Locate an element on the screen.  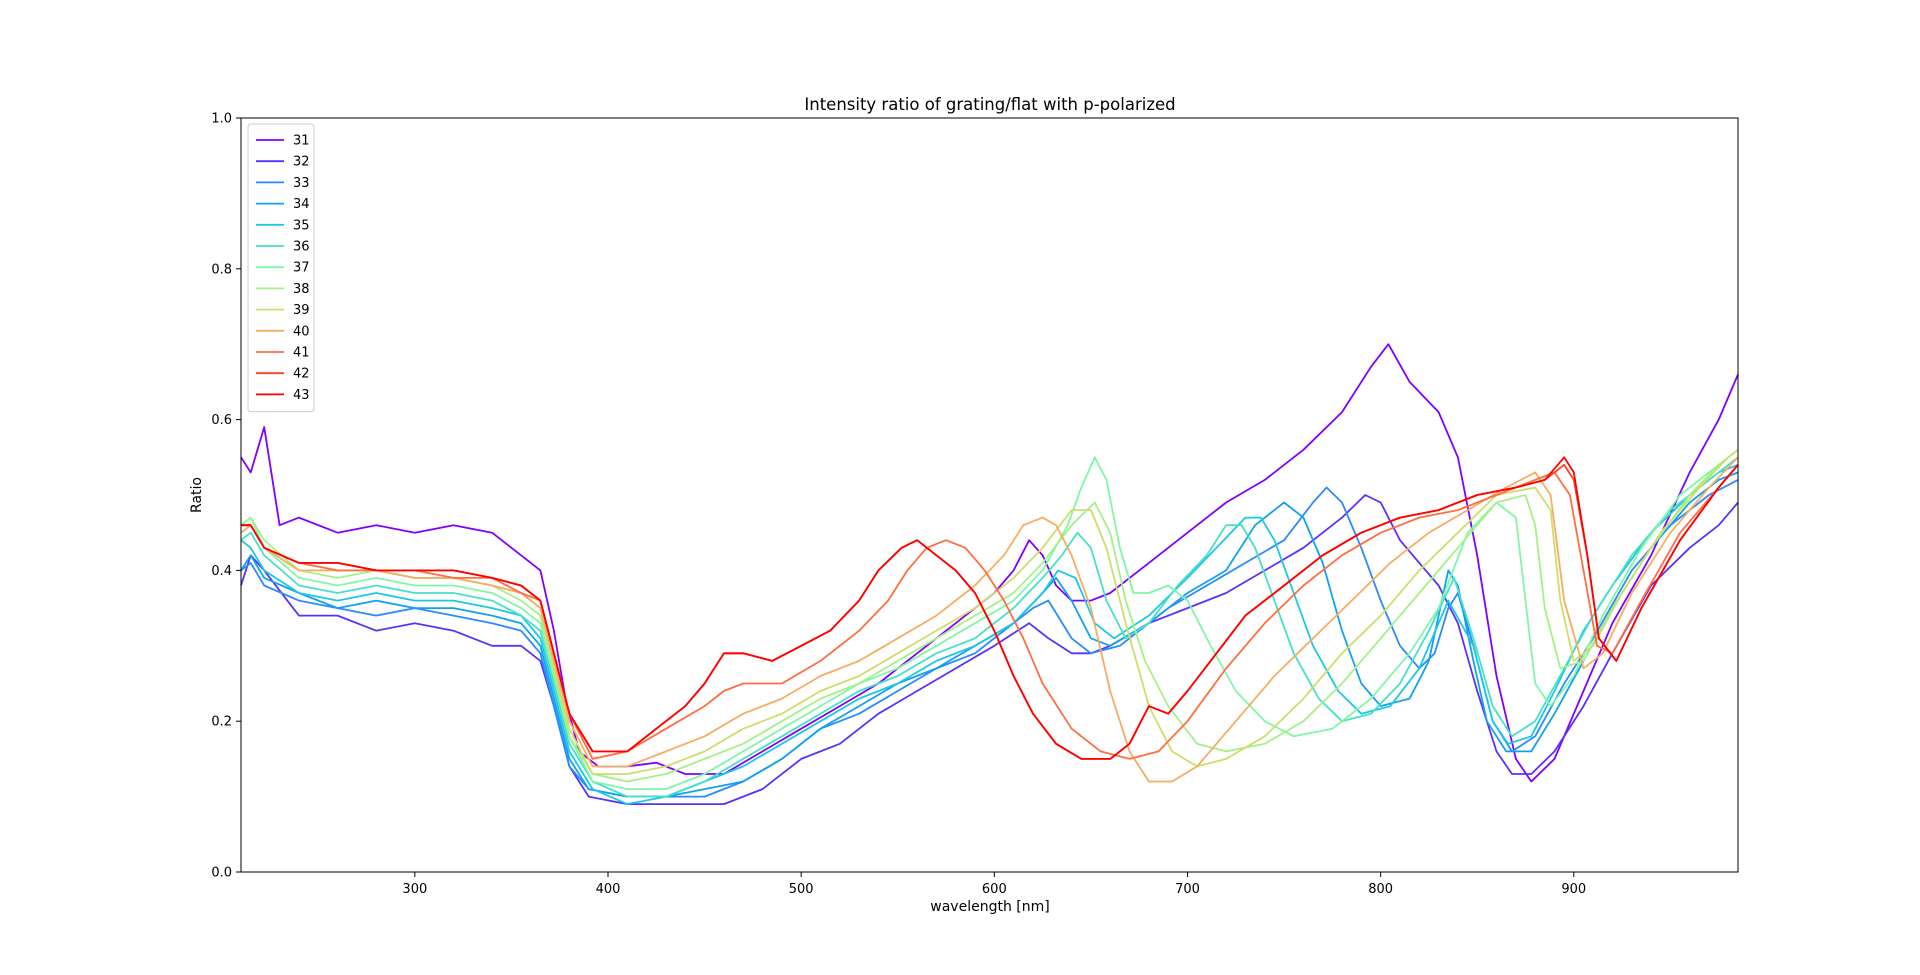
y-tick-label: 0.2 is located at coordinates (221, 722).